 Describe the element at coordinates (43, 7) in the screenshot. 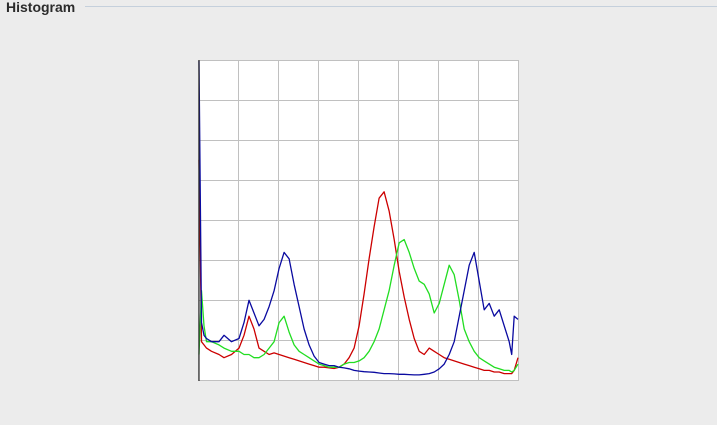

I see `group-title: Histogram` at that location.